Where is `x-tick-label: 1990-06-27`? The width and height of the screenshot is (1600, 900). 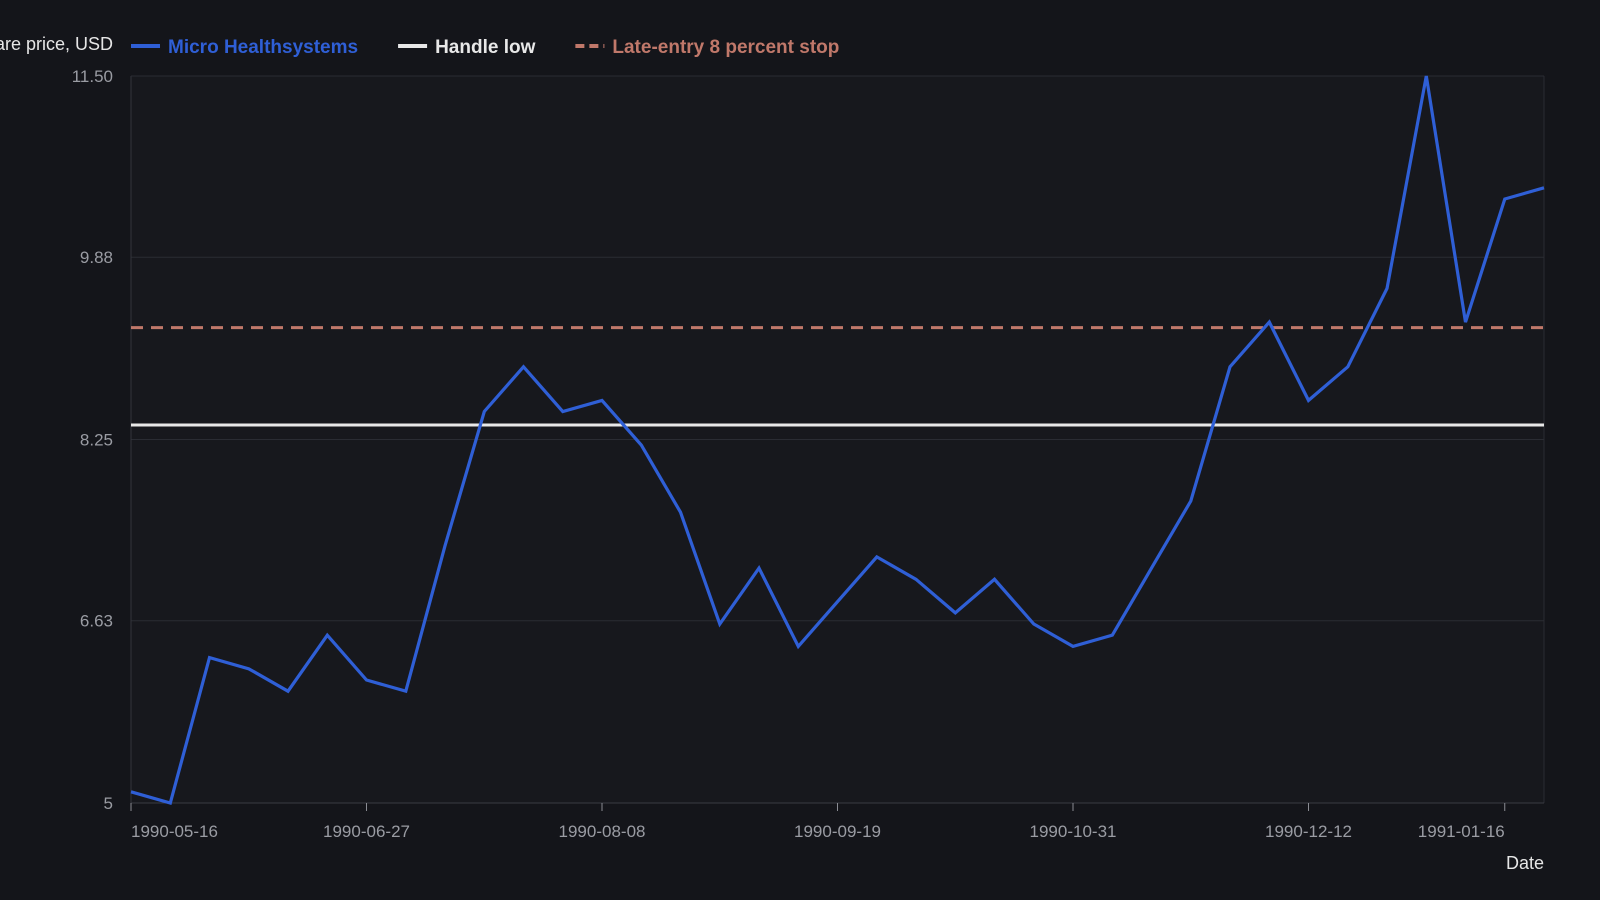
x-tick-label: 1990-06-27 is located at coordinates (366, 831).